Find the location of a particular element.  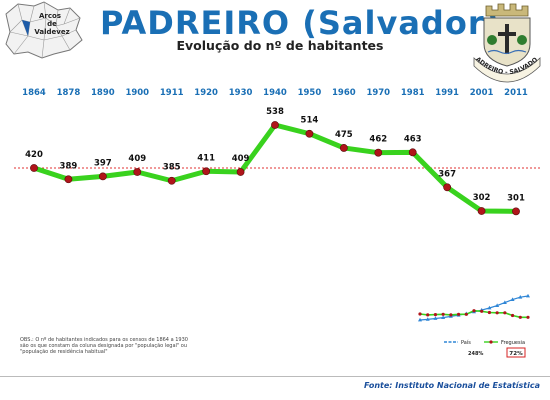

page-title: PADREIRO (Salvador) is located at coordinates (300, 23).